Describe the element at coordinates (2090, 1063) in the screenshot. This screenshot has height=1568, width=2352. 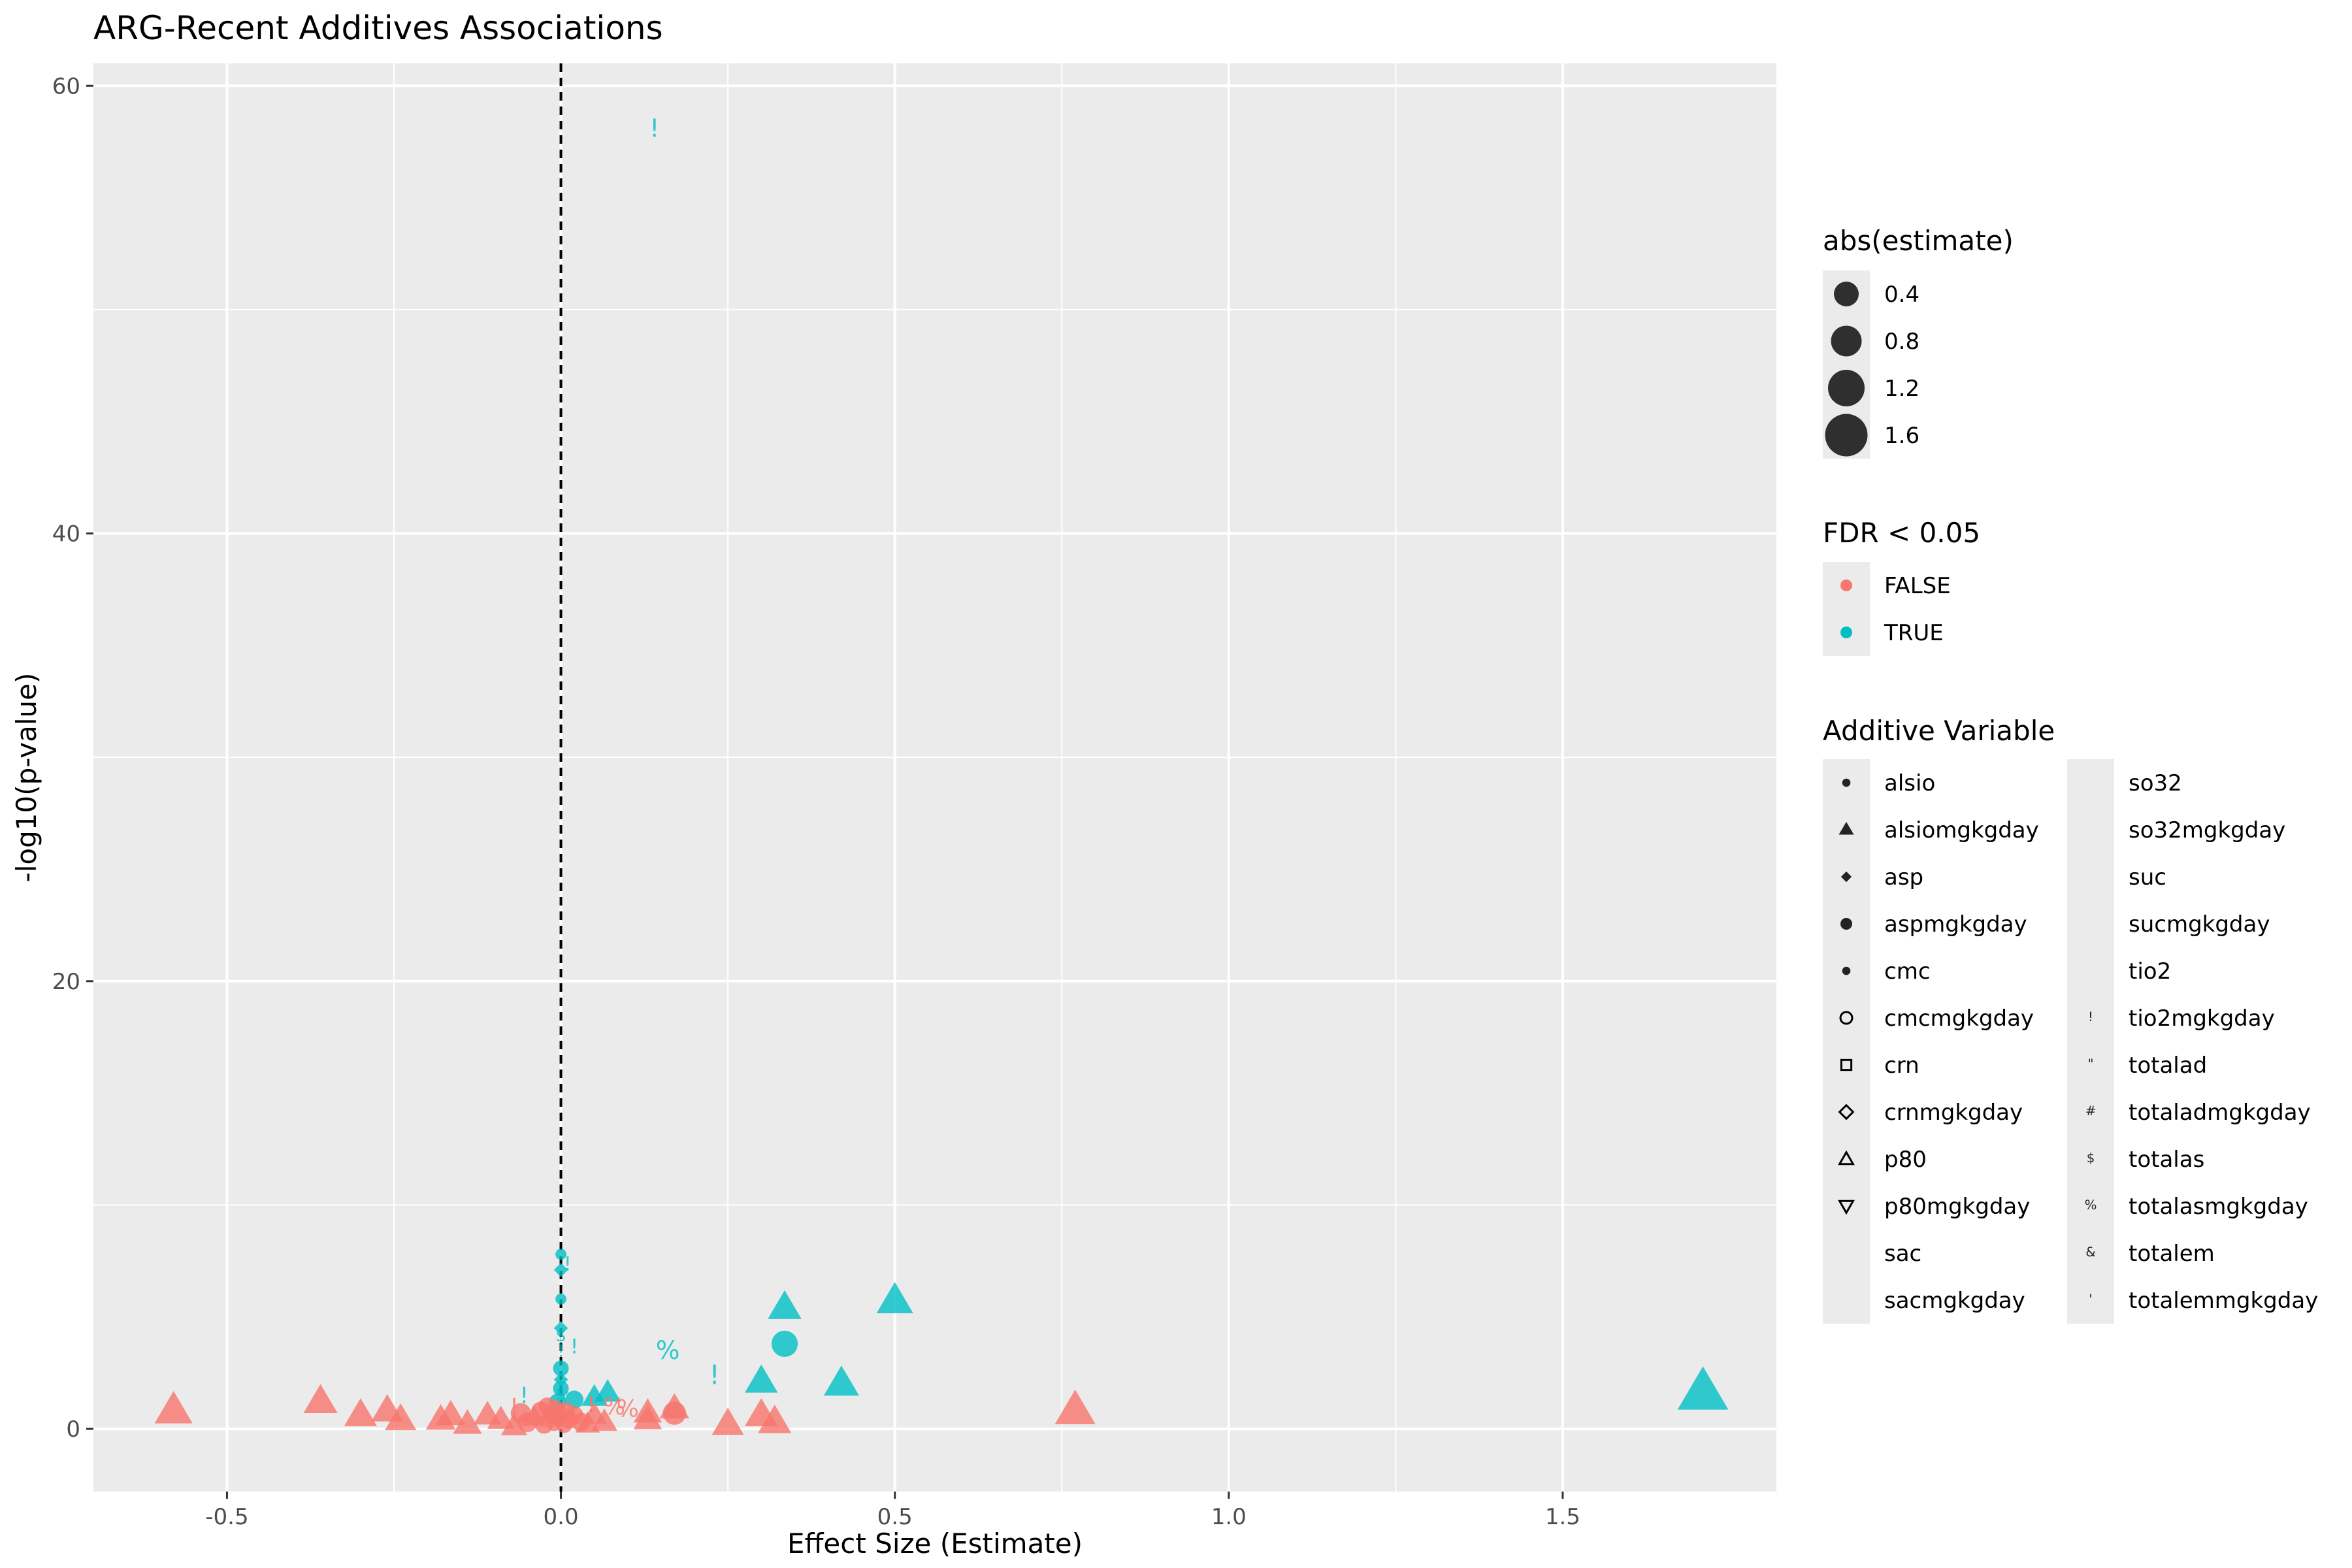
I see `shape-legend-key: "` at that location.